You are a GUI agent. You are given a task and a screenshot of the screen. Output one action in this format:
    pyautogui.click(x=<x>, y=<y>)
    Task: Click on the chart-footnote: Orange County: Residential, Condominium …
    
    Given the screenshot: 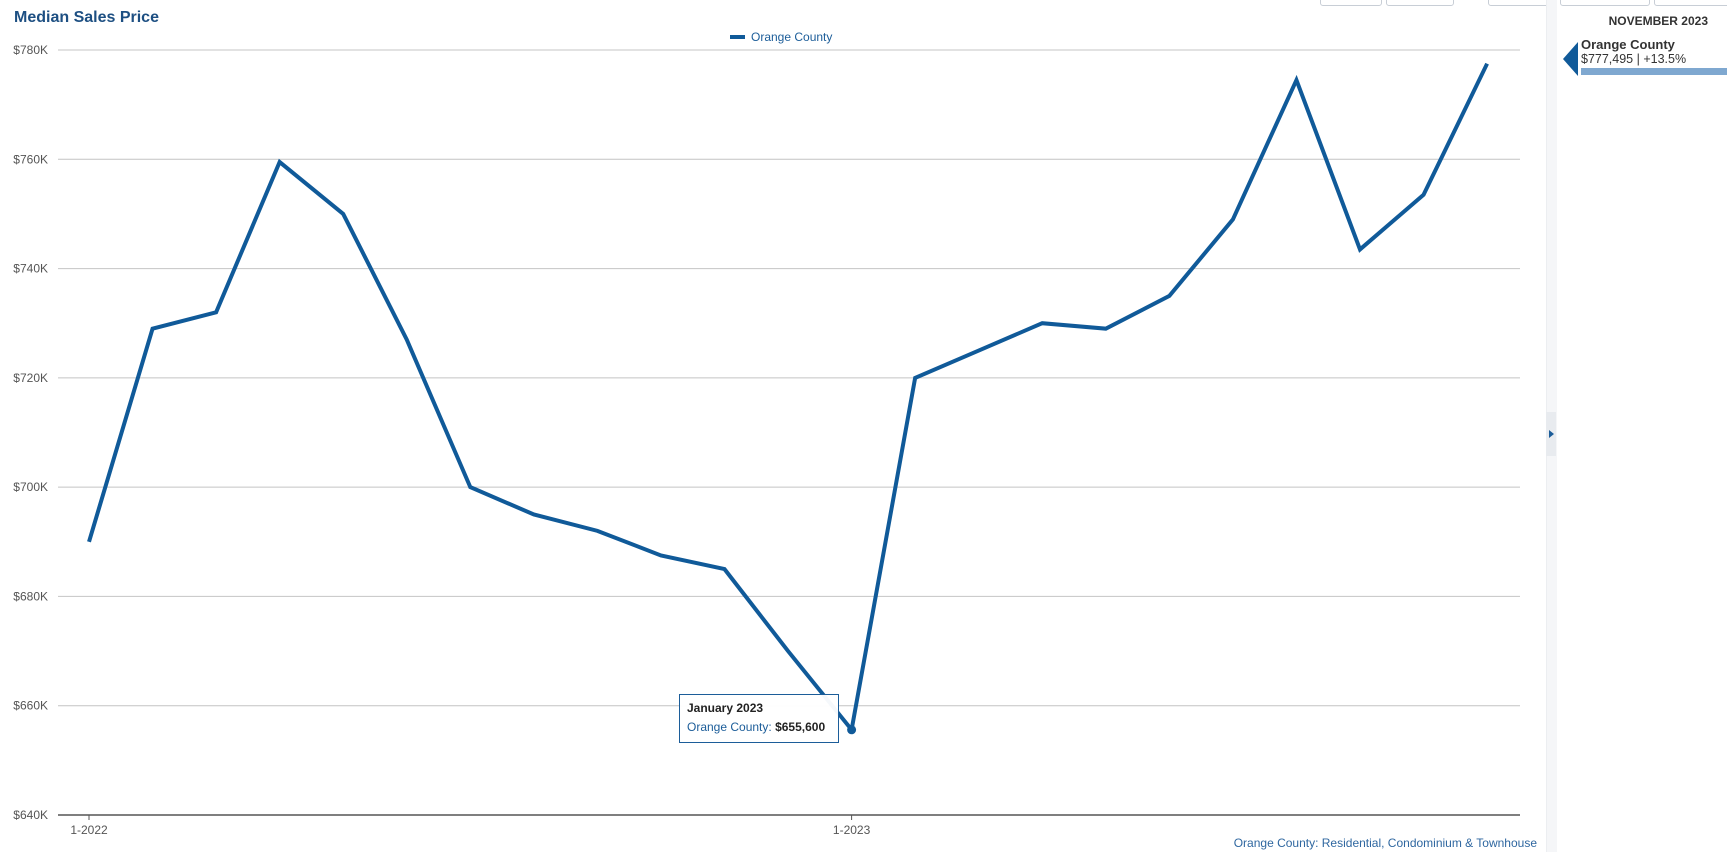 What is the action you would take?
    pyautogui.click(x=1385, y=843)
    